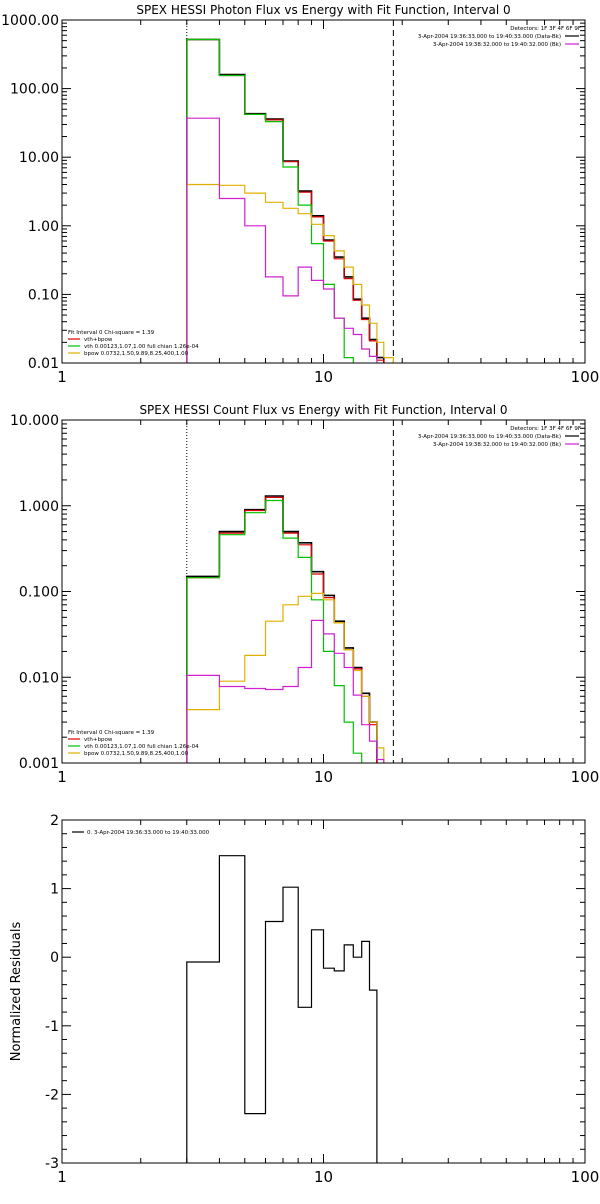 This screenshot has height=1204, width=600. What do you see at coordinates (39, 507) in the screenshot?
I see `y-tick-label: 1.000` at bounding box center [39, 507].